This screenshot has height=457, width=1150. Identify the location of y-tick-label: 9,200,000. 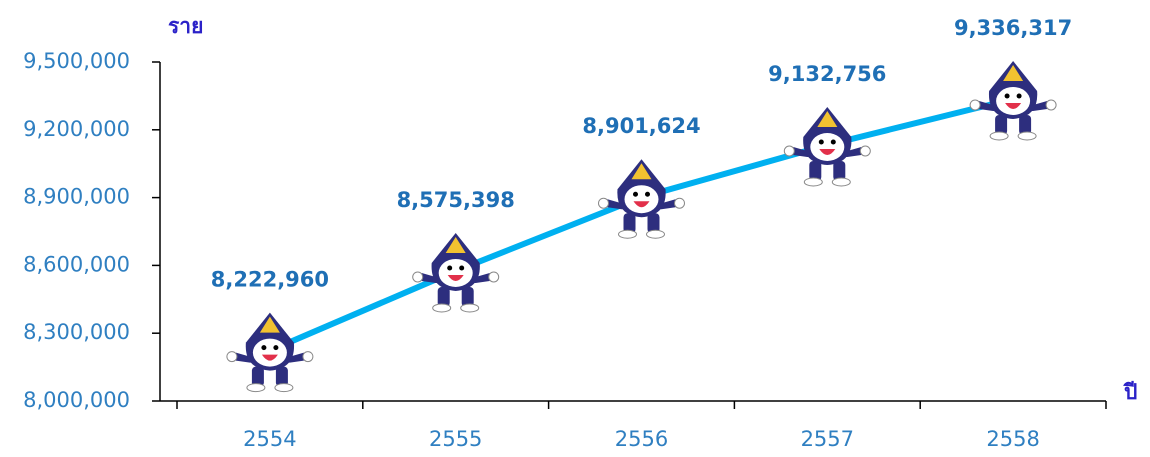
(76, 129).